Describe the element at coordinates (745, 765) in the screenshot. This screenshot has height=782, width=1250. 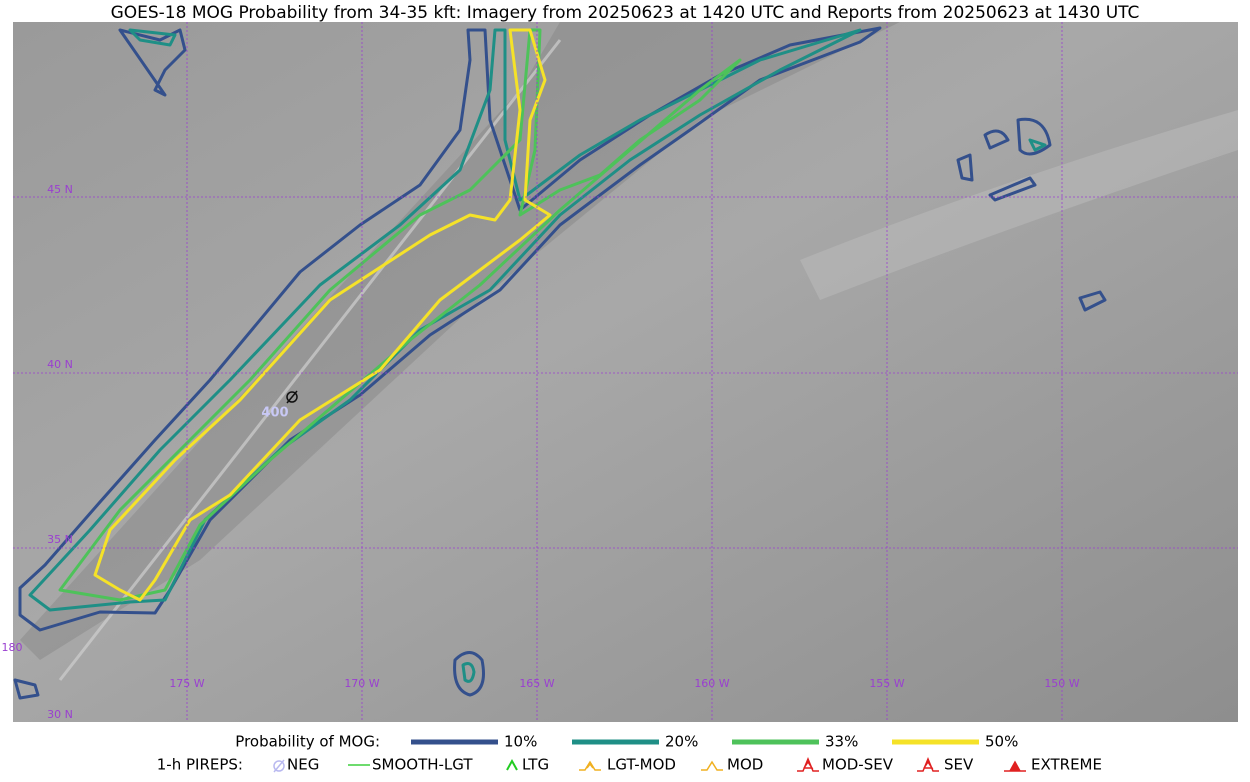
I see `legend-label: MOD` at that location.